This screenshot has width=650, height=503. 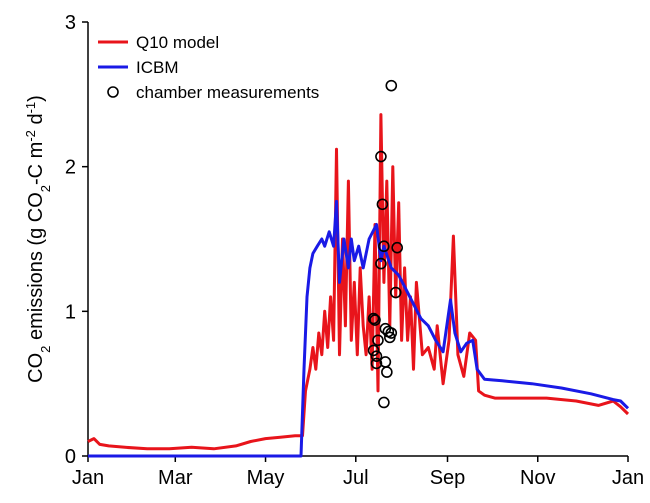 What do you see at coordinates (538, 478) in the screenshot?
I see `x-tick-label: Nov` at bounding box center [538, 478].